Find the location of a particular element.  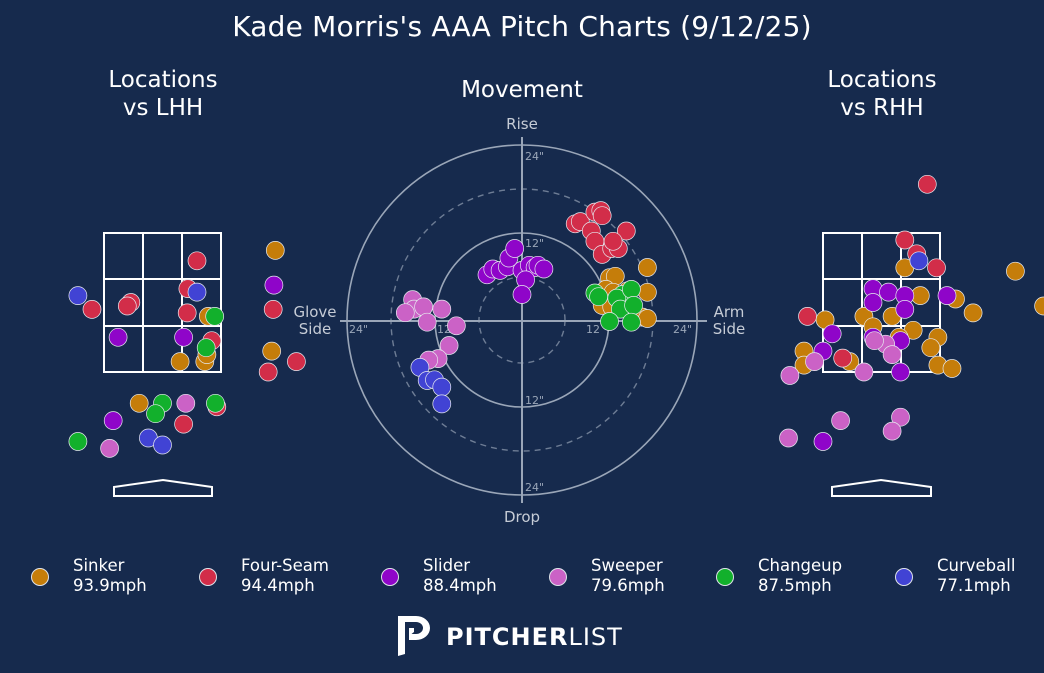

tick-12-bottom: 12" is located at coordinates (534, 400).